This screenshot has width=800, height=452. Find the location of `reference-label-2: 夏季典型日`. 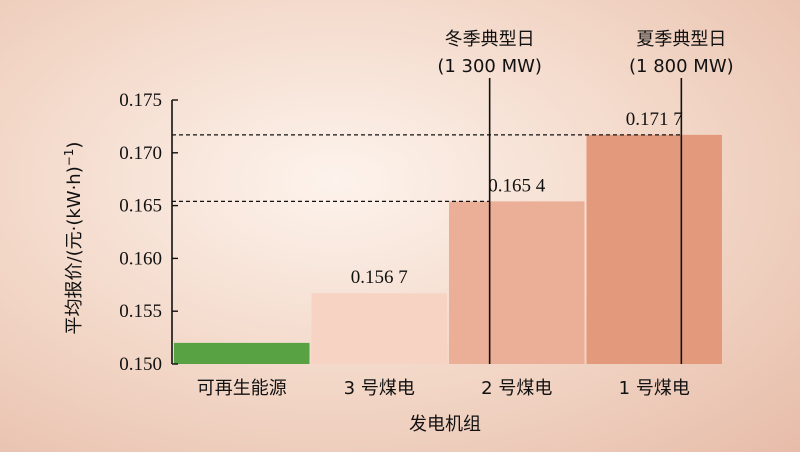

reference-label-2: 夏季典型日 is located at coordinates (681, 39).